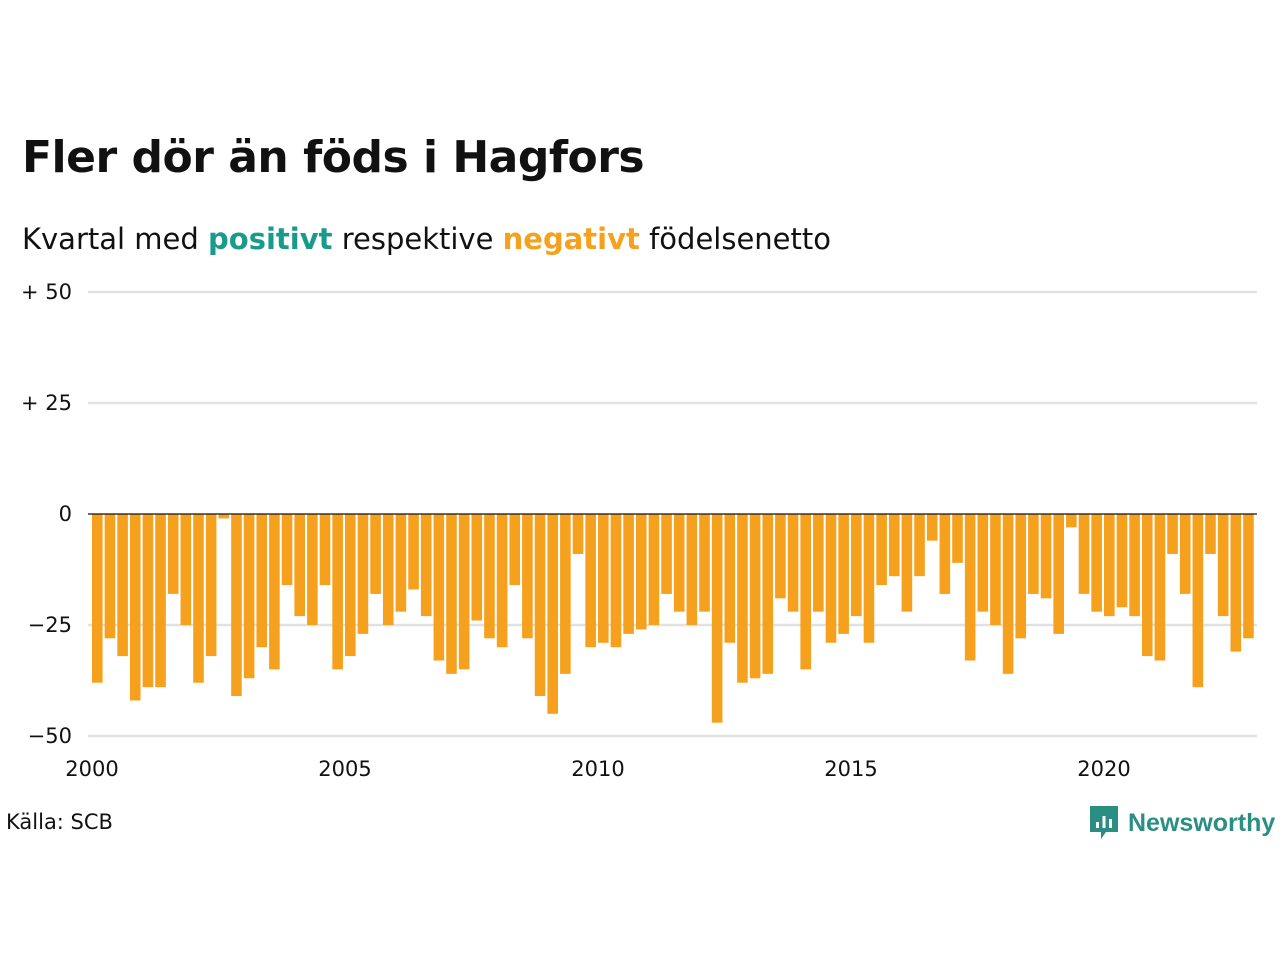 Image resolution: width=1280 pixels, height=960 pixels. Describe the element at coordinates (46, 292) in the screenshot. I see `y-tick-label: + 50` at that location.